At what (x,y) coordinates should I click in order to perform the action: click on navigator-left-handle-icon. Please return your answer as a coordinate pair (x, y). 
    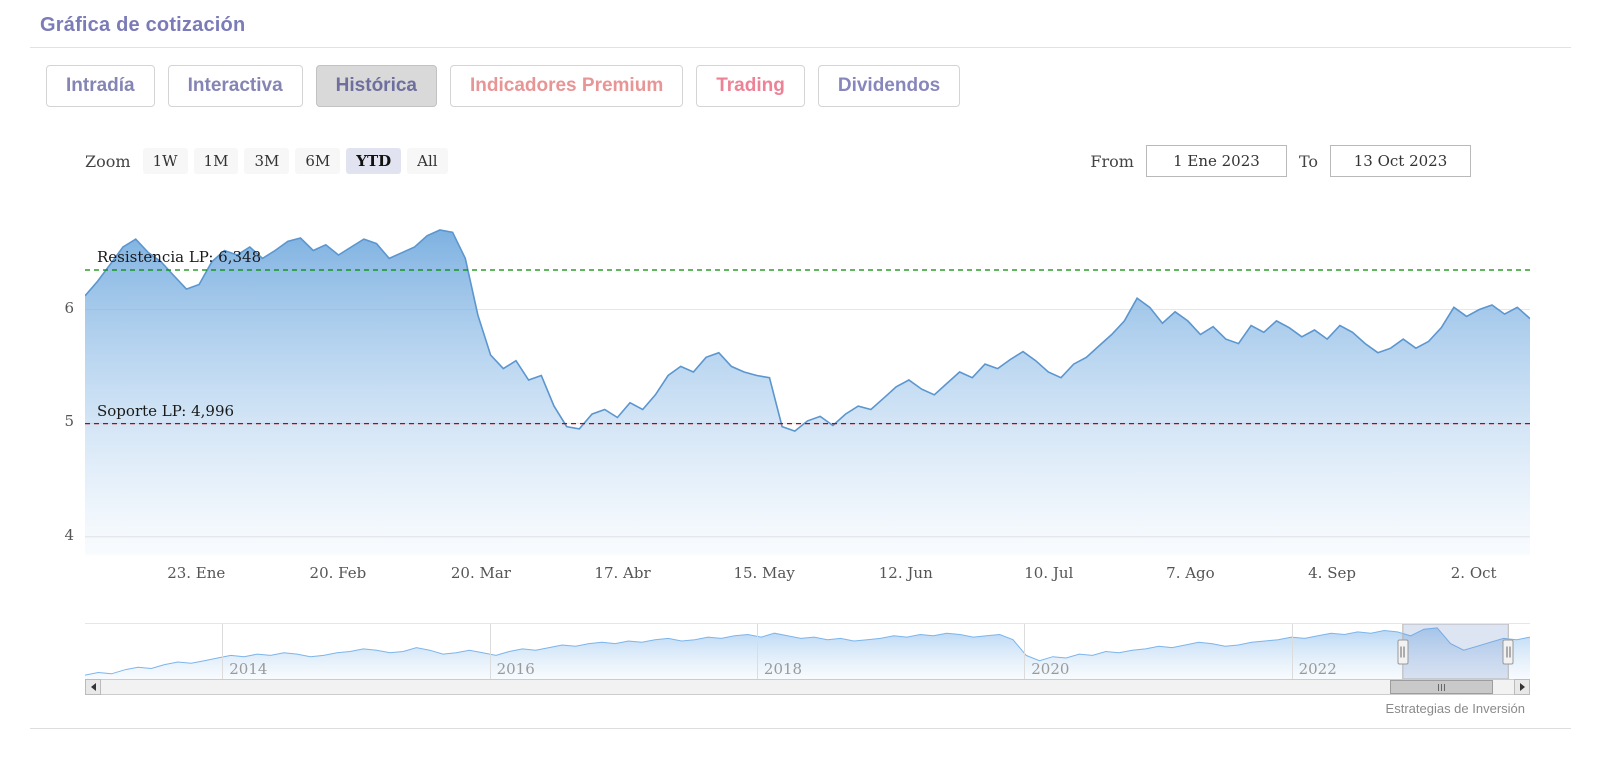
    Looking at the image, I should click on (1403, 651).